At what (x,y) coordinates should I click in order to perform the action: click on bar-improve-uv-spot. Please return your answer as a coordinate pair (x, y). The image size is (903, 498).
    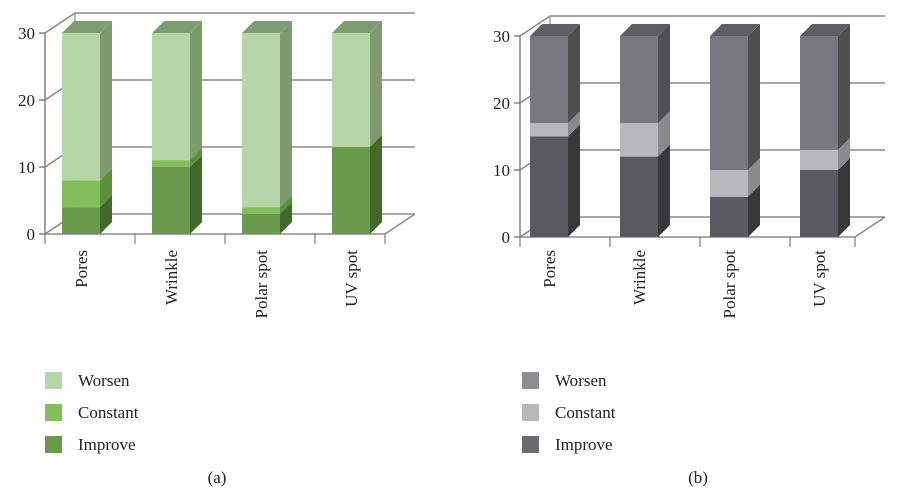
    Looking at the image, I should click on (357, 184).